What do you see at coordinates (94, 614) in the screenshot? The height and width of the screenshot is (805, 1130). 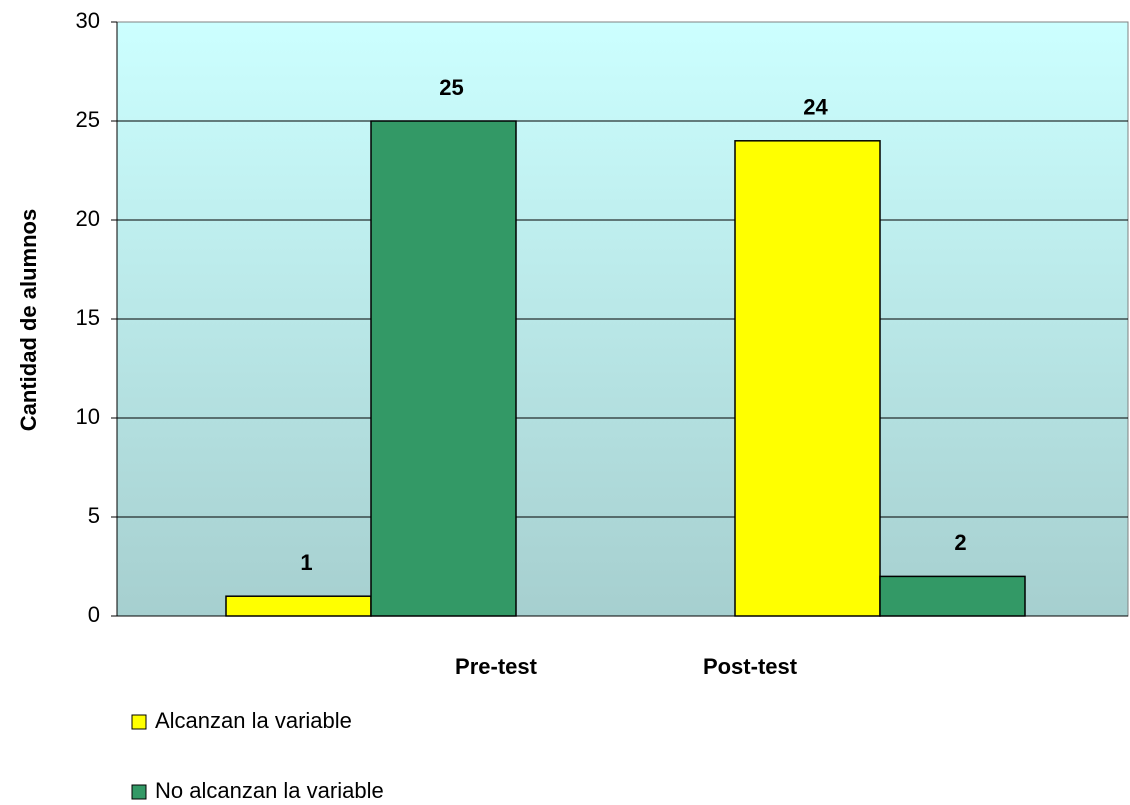 I see `y-tick-label: 0` at bounding box center [94, 614].